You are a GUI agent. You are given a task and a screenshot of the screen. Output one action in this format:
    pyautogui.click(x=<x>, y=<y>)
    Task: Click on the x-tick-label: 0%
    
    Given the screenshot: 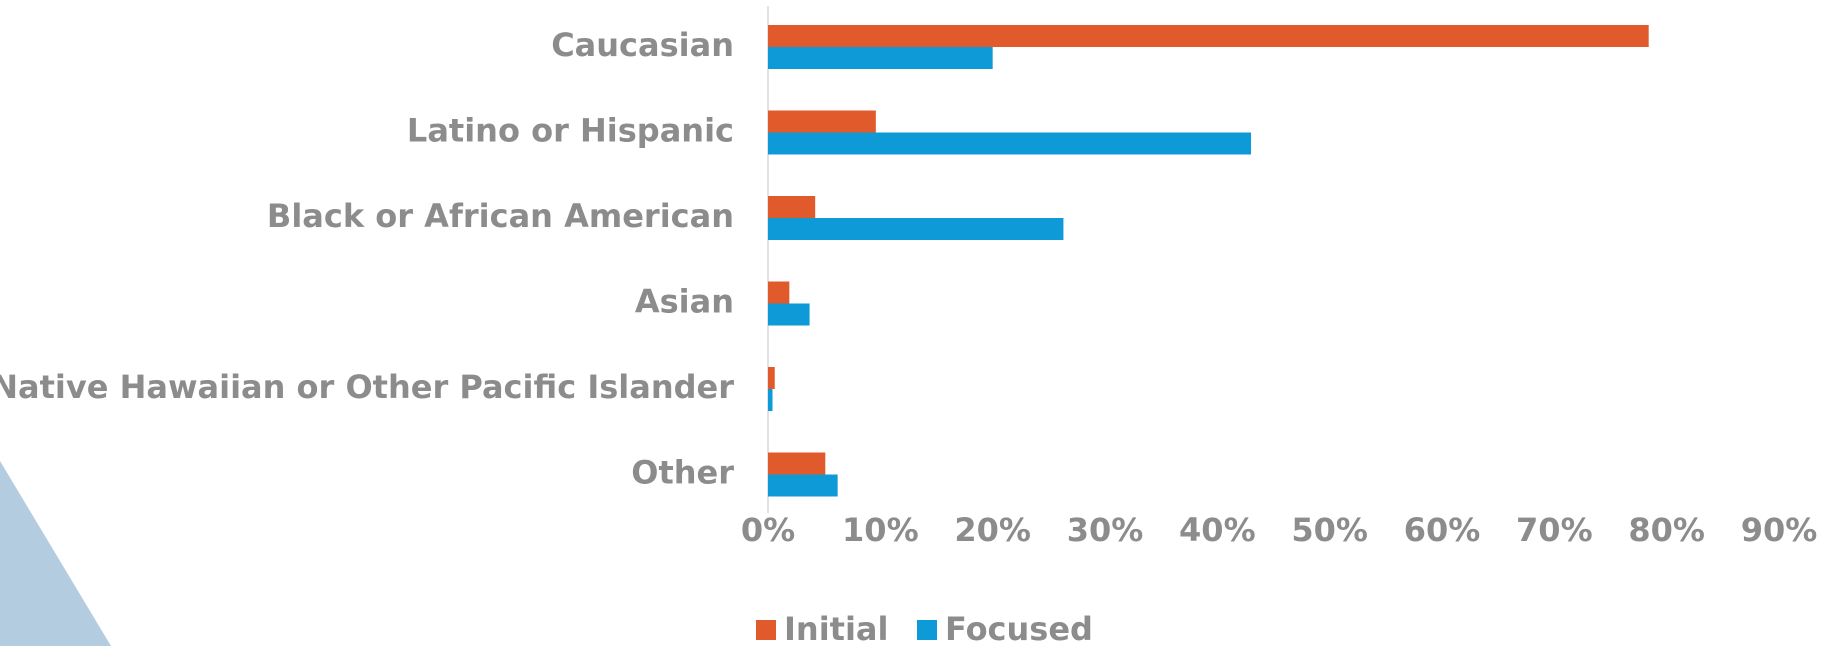 What is the action you would take?
    pyautogui.click(x=768, y=530)
    